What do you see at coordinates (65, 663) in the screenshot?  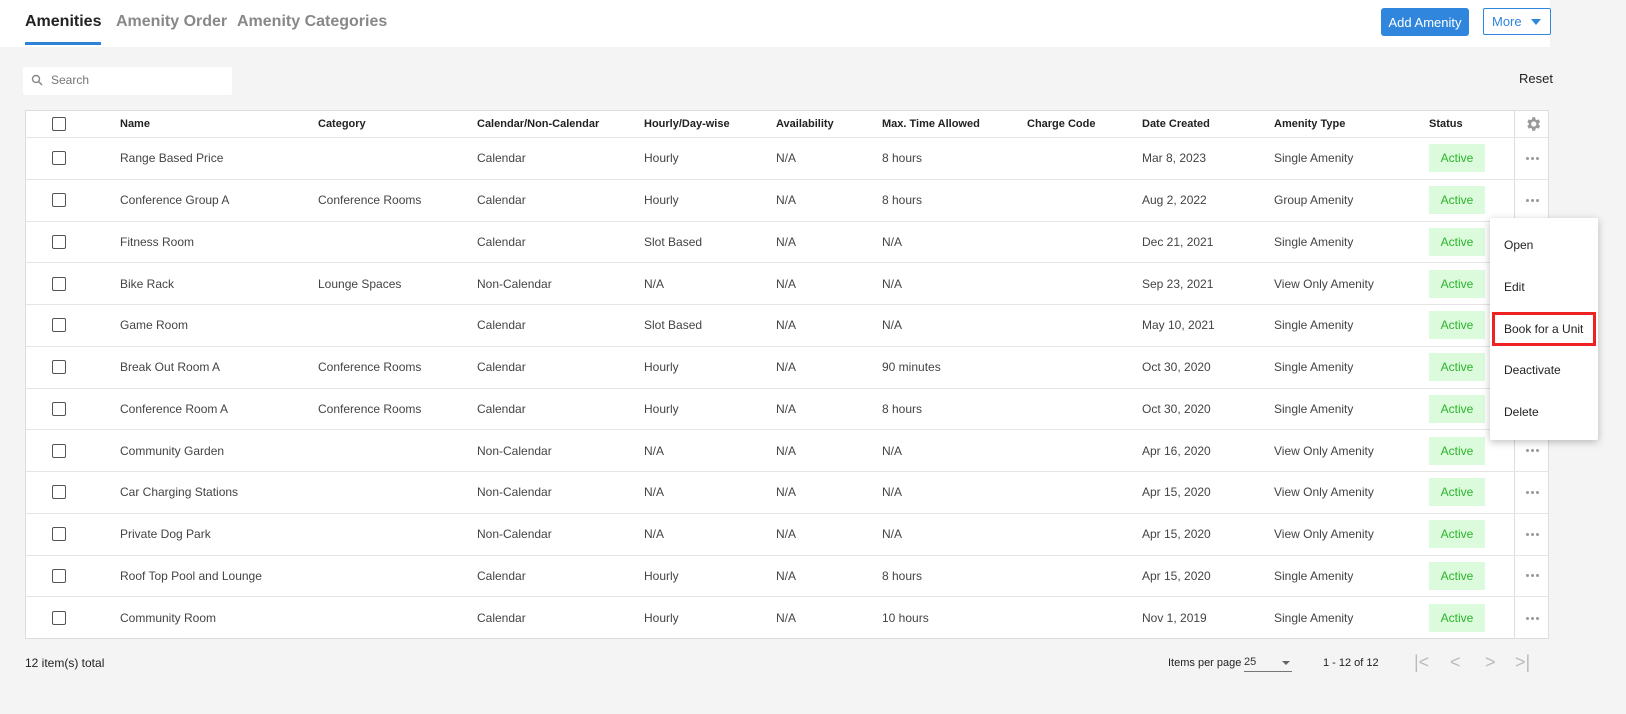 I see `total-count: 12 item(s) total` at bounding box center [65, 663].